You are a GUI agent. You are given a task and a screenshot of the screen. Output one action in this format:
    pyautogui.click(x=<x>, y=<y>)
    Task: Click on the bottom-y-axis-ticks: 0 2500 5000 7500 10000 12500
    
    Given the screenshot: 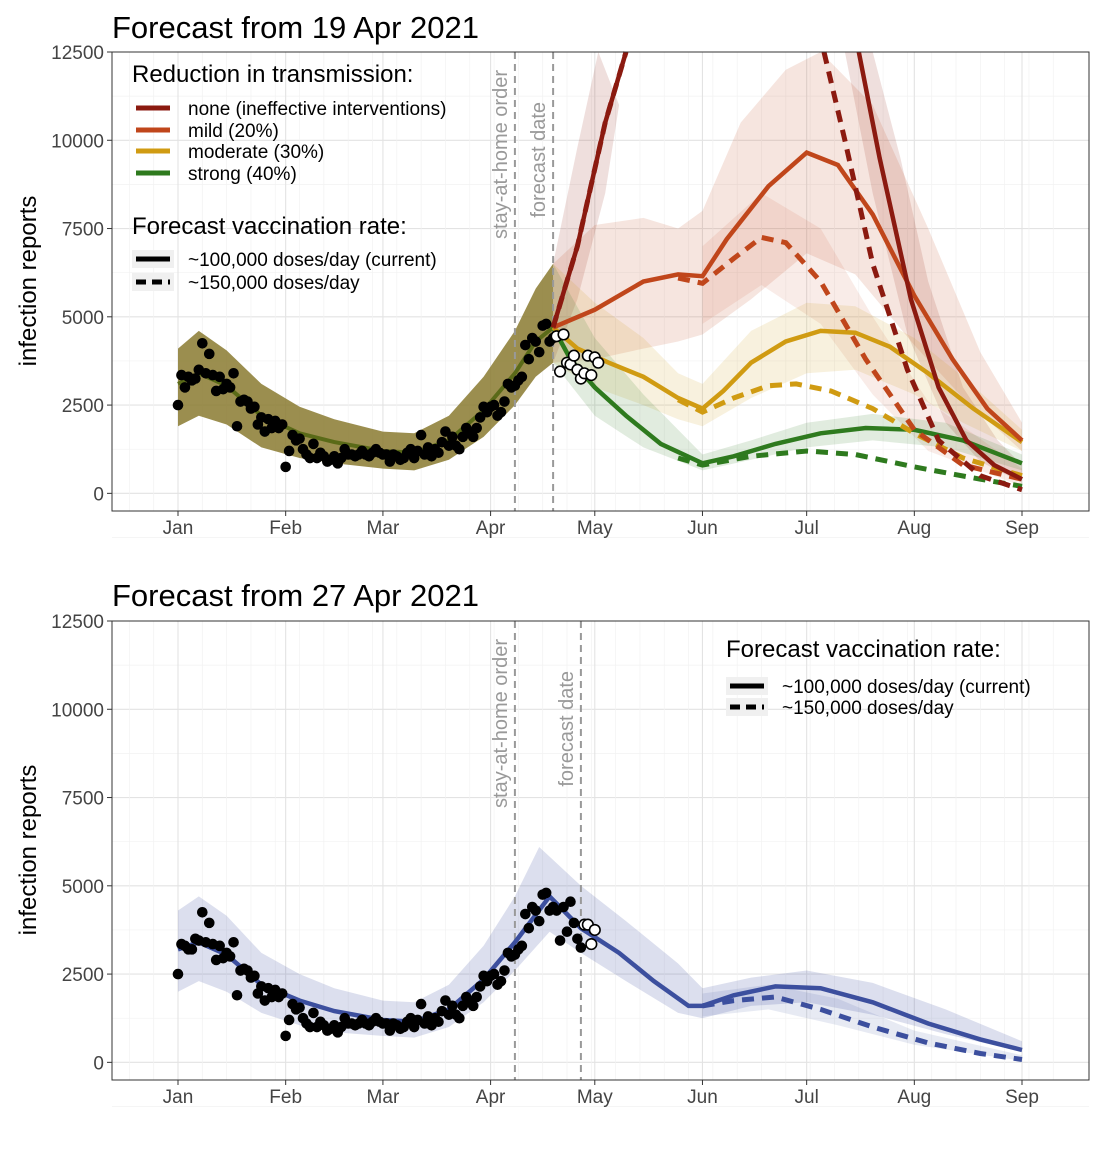 What is the action you would take?
    pyautogui.click(x=81, y=843)
    